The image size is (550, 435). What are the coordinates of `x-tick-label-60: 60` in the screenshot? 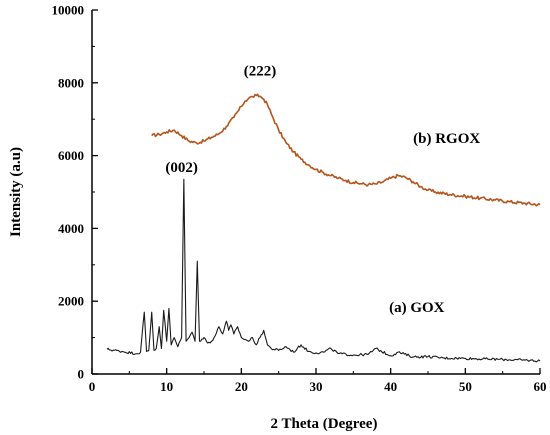 It's located at (540, 386).